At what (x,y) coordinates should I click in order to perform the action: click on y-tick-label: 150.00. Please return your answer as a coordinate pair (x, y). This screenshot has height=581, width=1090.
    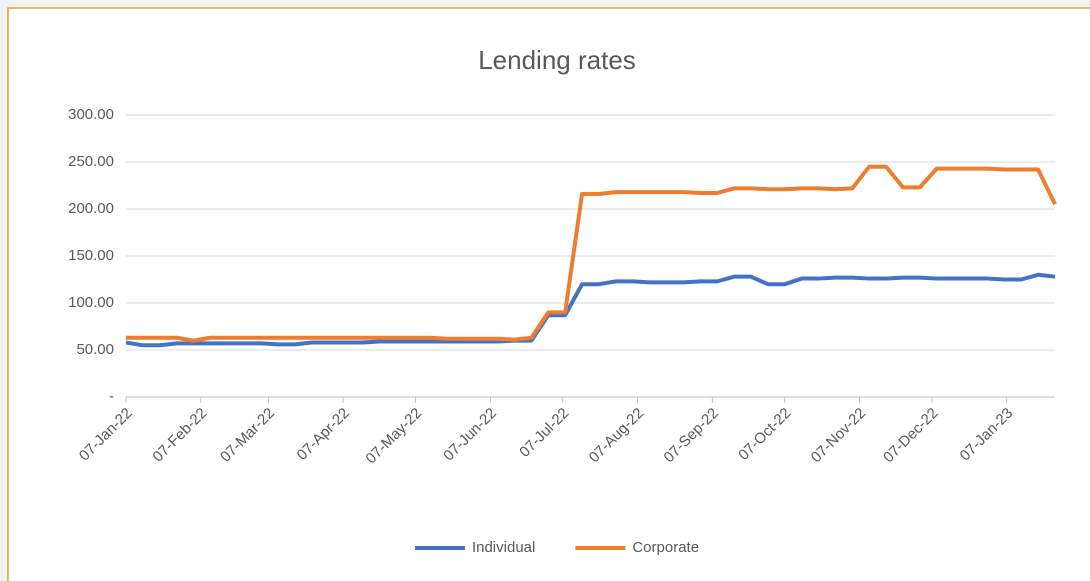
    Looking at the image, I should click on (91, 255).